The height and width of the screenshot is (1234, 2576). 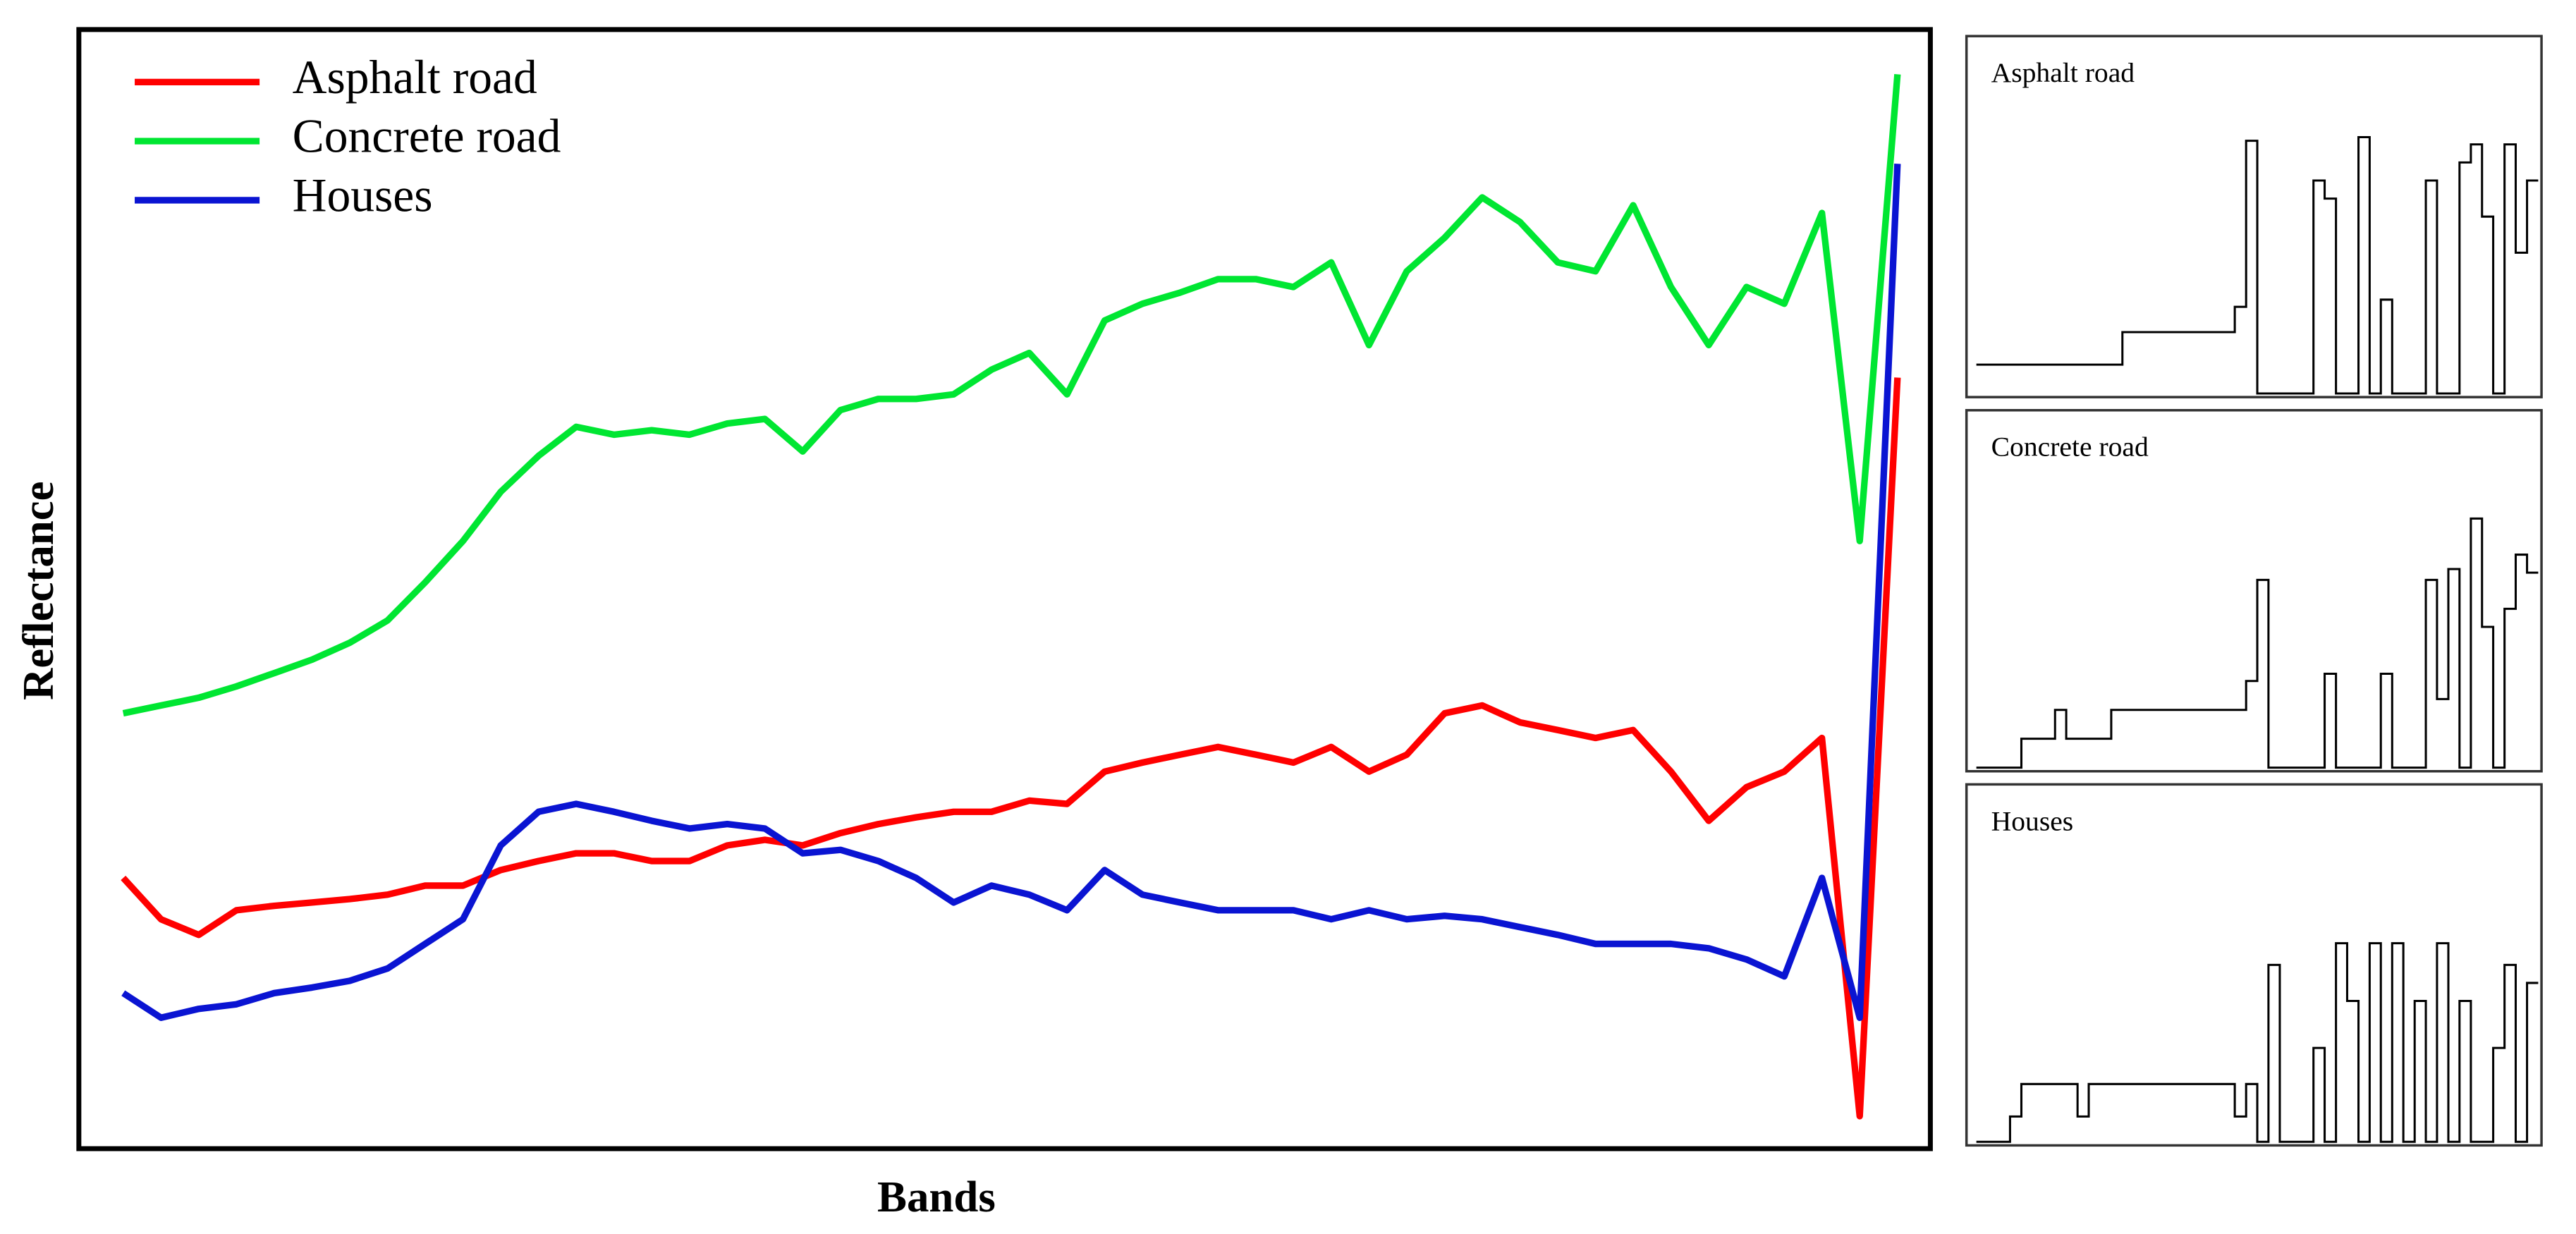 I want to click on legend-label: Houses, so click(x=363, y=195).